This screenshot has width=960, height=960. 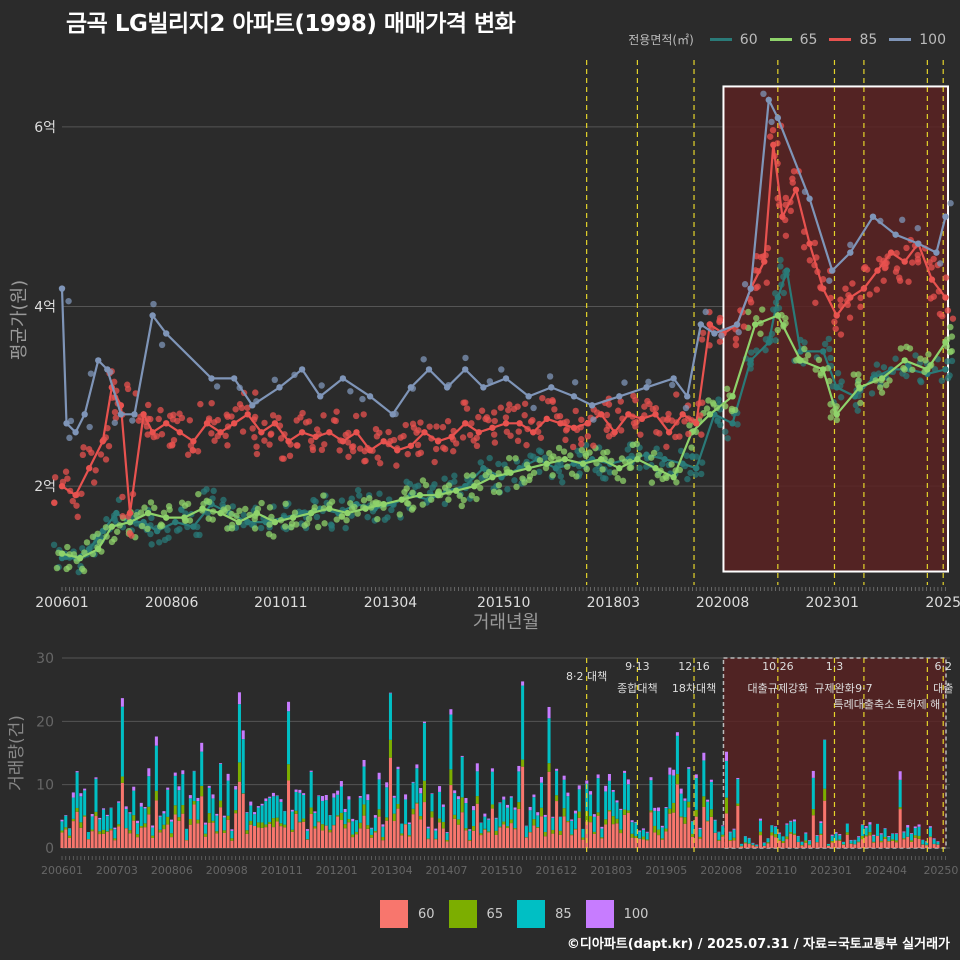 What do you see at coordinates (501, 870) in the screenshot?
I see `vol-x-tick-label: 201510` at bounding box center [501, 870].